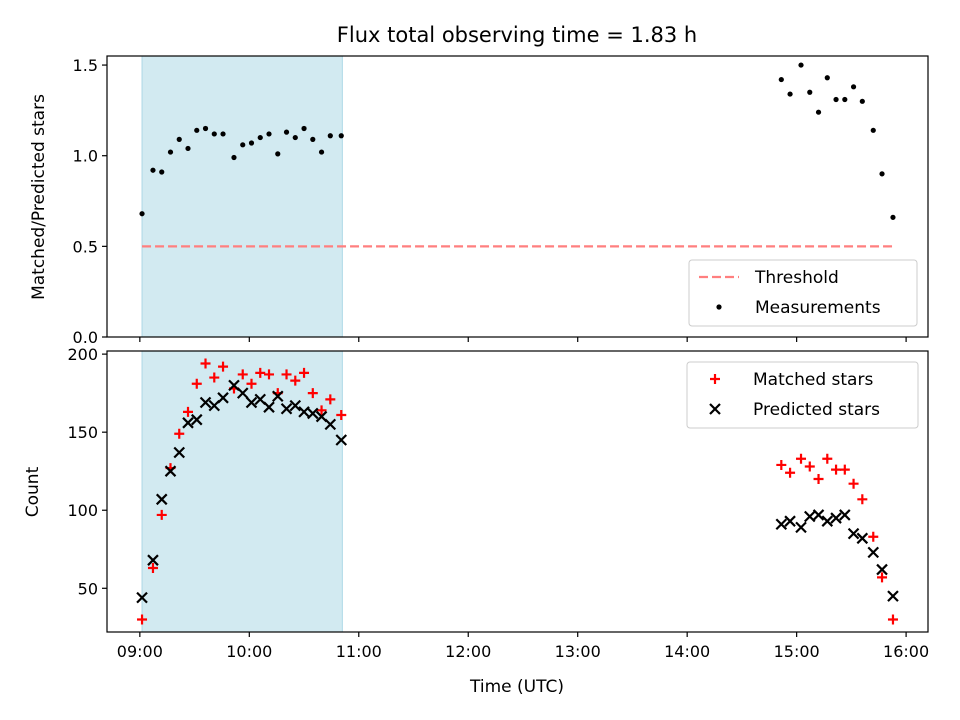  I want to click on bottom-y-tick-label: 150, so click(82, 432).